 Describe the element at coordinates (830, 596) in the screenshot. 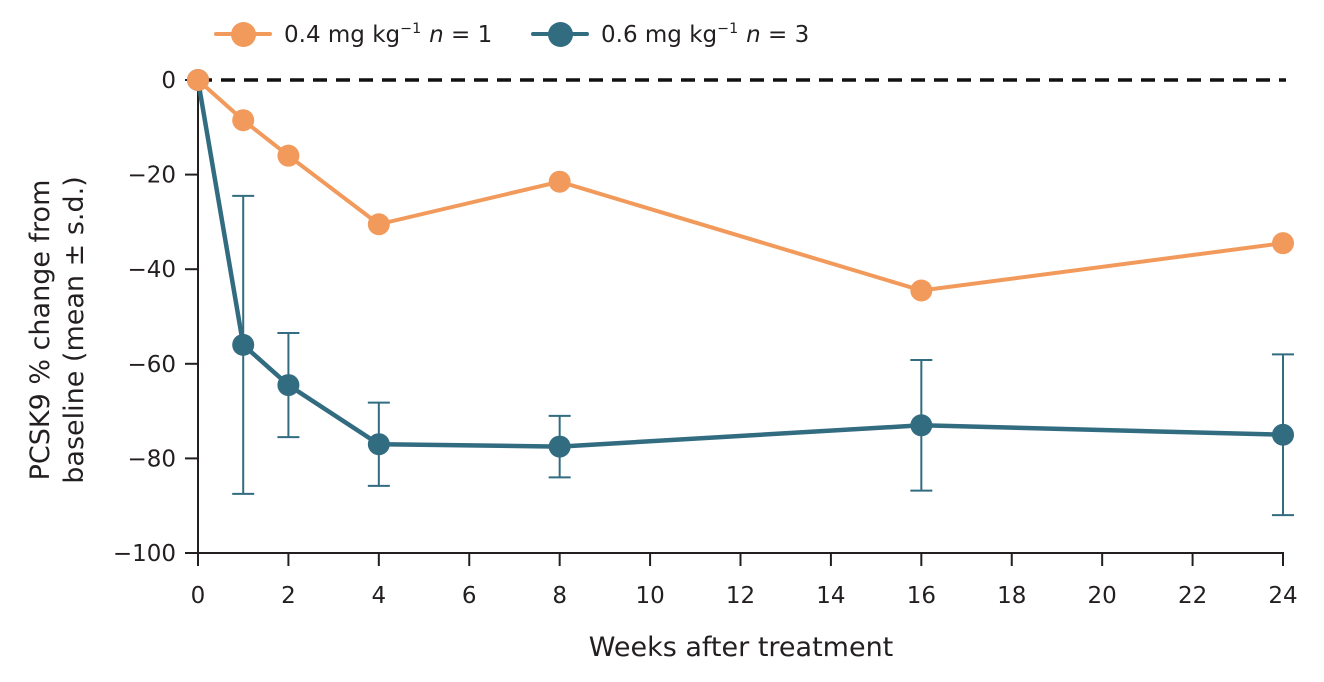

I see `x-tick-label: 14` at that location.